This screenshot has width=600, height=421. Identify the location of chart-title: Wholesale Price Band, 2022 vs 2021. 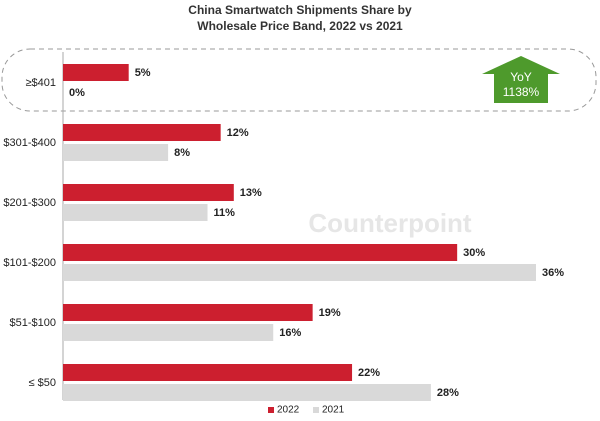
(300, 26).